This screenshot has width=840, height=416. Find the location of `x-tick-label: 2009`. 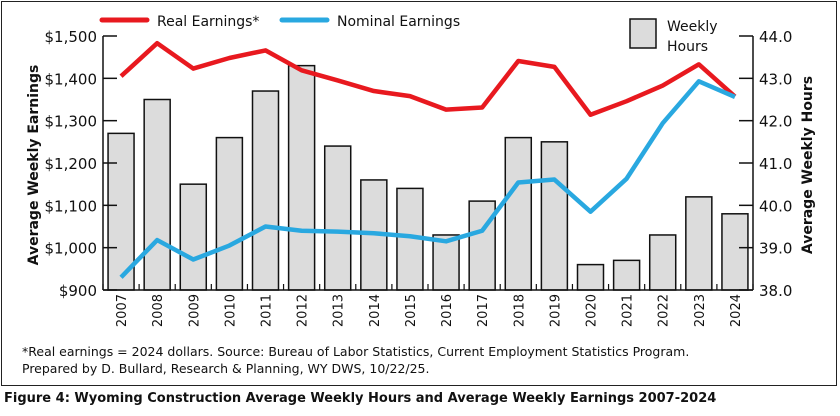

x-tick-label: 2009 is located at coordinates (194, 310).